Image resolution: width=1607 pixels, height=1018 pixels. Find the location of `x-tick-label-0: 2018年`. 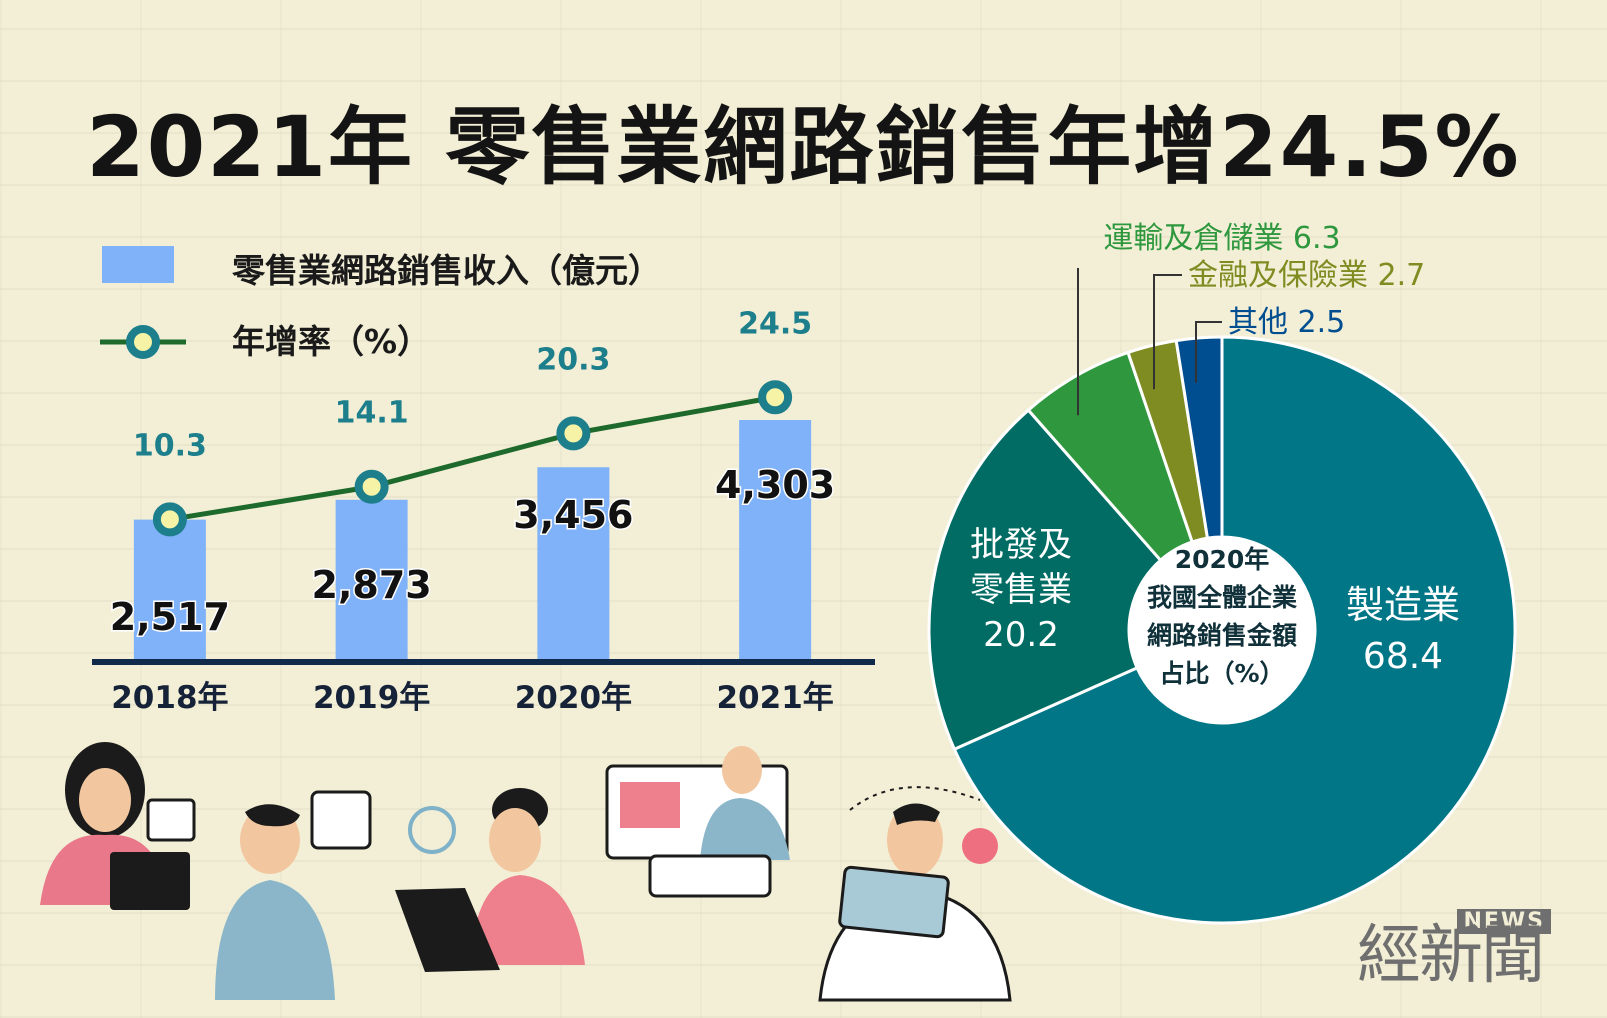

x-tick-label-0: 2018年 is located at coordinates (169, 698).